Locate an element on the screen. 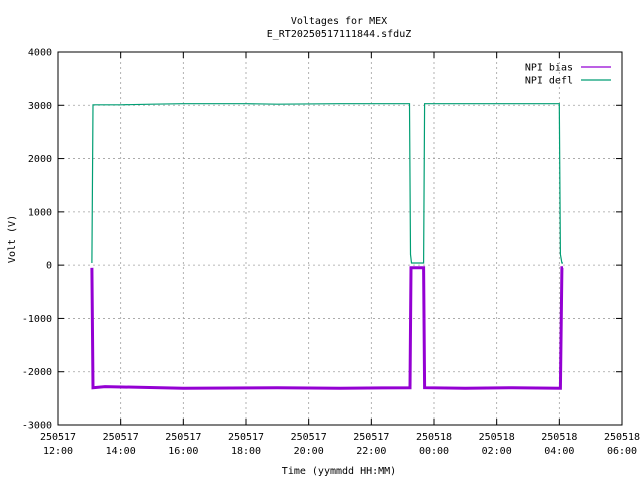 Image resolution: width=640 pixels, height=480 pixels. y-tick-label: 1000 is located at coordinates (40, 212).